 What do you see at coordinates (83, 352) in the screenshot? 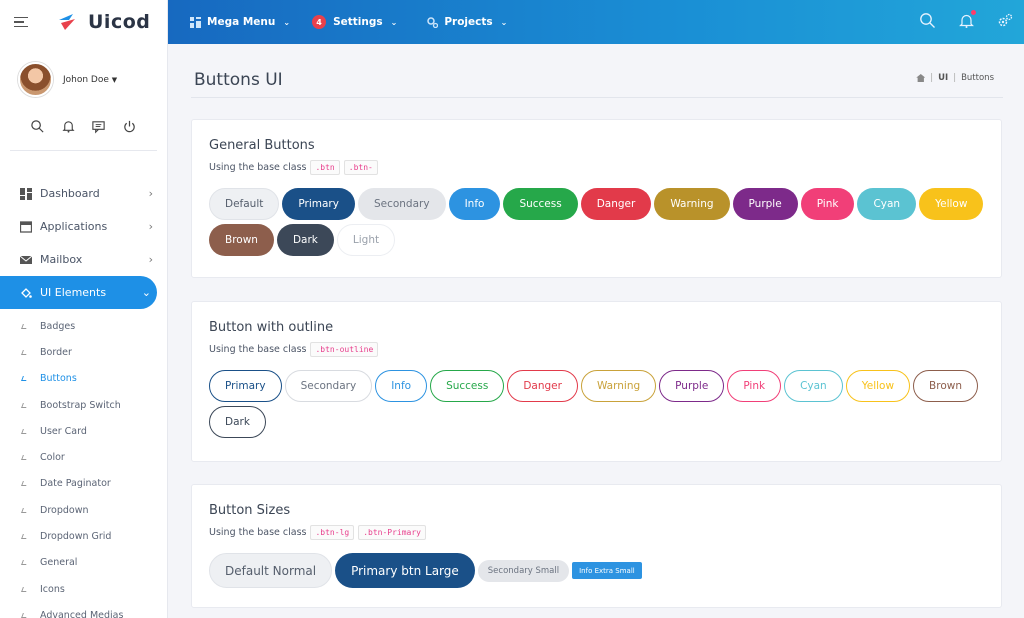
I see `sidebar-subitem-border: Border` at bounding box center [83, 352].